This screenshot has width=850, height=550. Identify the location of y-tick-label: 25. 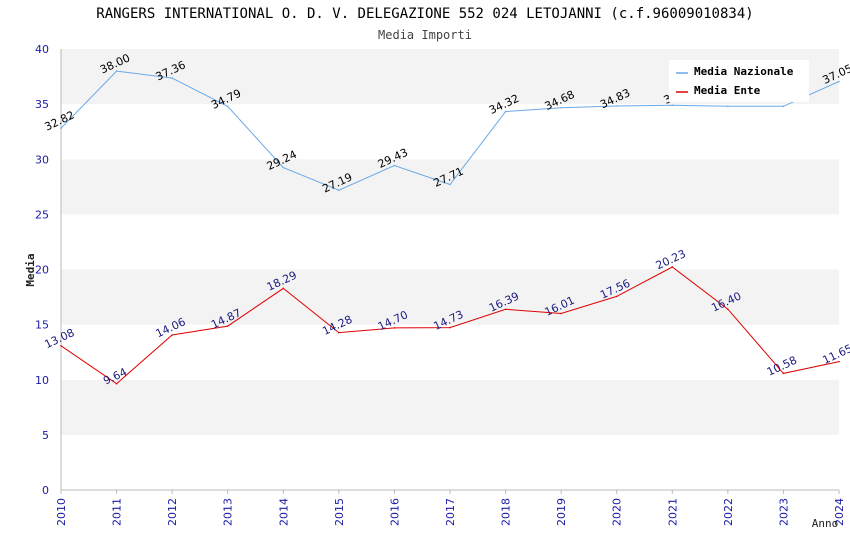
(42, 214).